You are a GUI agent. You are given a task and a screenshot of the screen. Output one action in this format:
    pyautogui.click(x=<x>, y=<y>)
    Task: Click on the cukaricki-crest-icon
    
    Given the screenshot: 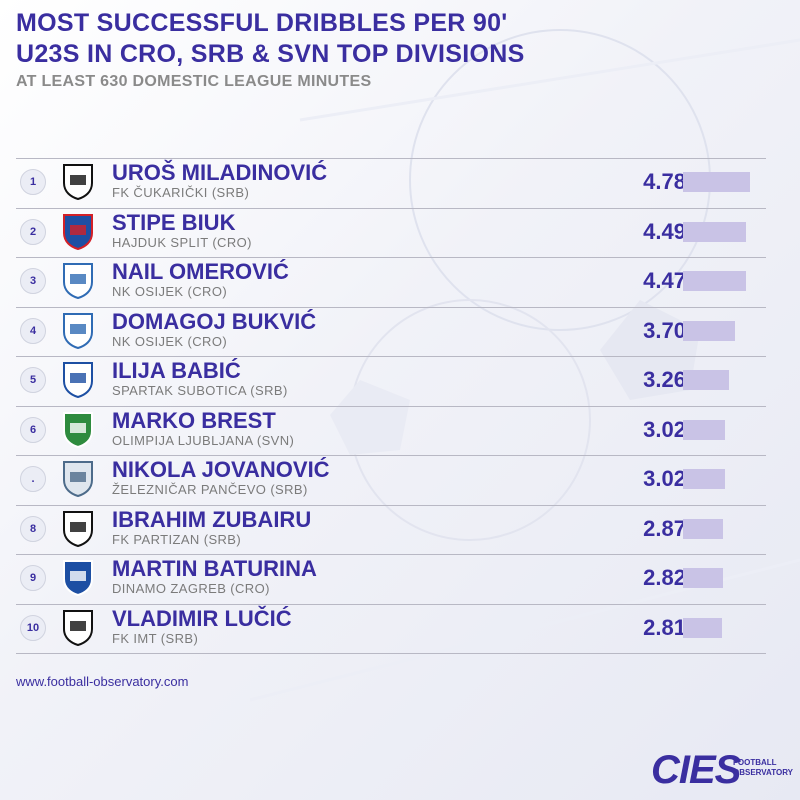 What is the action you would take?
    pyautogui.click(x=78, y=182)
    